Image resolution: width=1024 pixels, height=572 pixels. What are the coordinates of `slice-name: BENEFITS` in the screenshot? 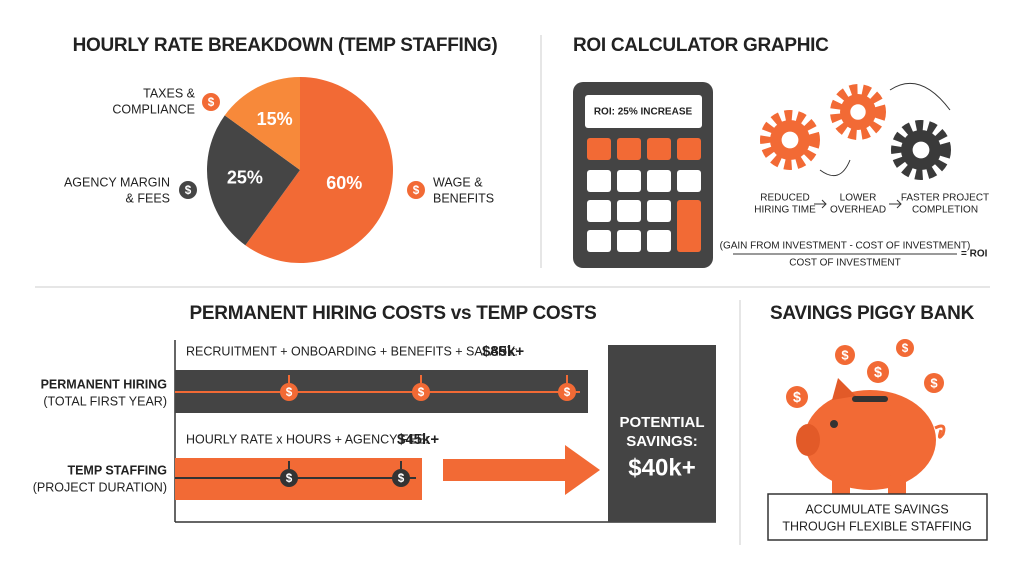 It's located at (463, 198).